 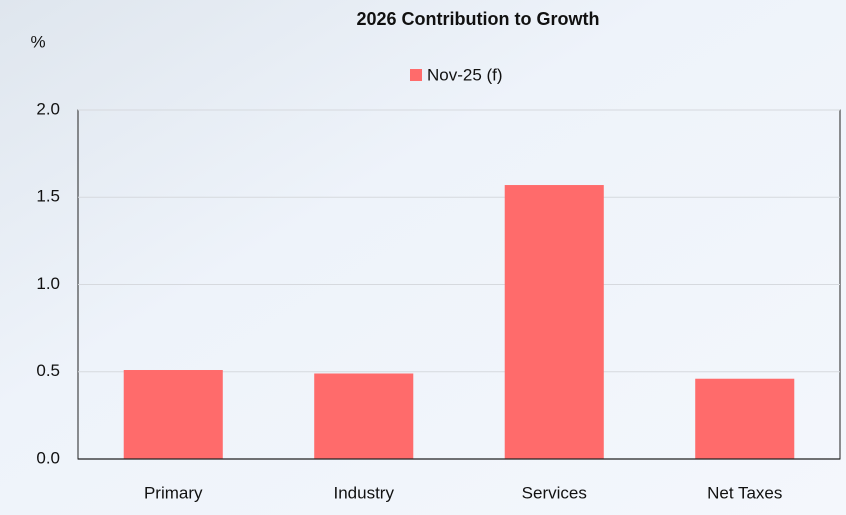 I want to click on y-tick-label: 0.0, so click(x=48, y=457).